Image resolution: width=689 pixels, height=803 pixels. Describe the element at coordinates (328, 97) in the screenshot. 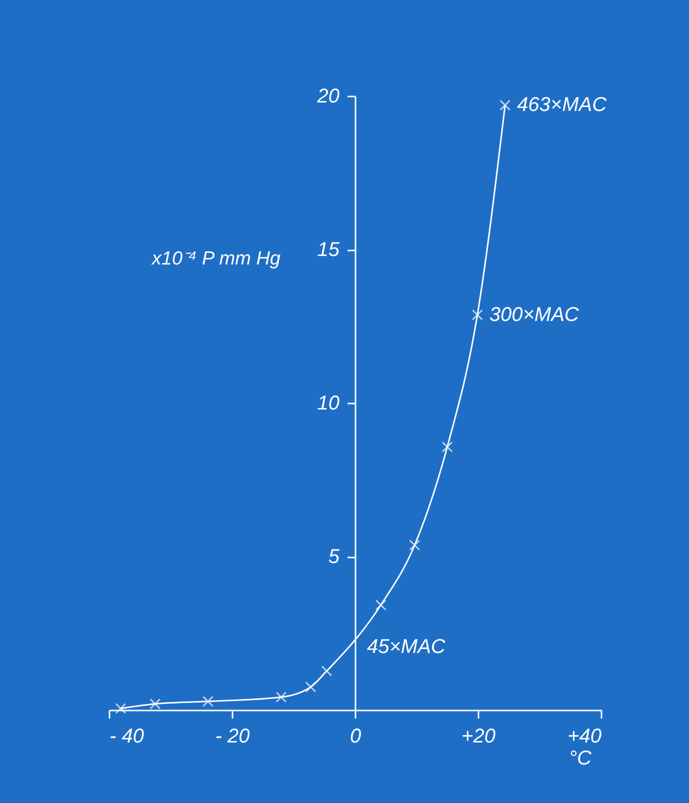

I see `y-tick-label: 20` at that location.